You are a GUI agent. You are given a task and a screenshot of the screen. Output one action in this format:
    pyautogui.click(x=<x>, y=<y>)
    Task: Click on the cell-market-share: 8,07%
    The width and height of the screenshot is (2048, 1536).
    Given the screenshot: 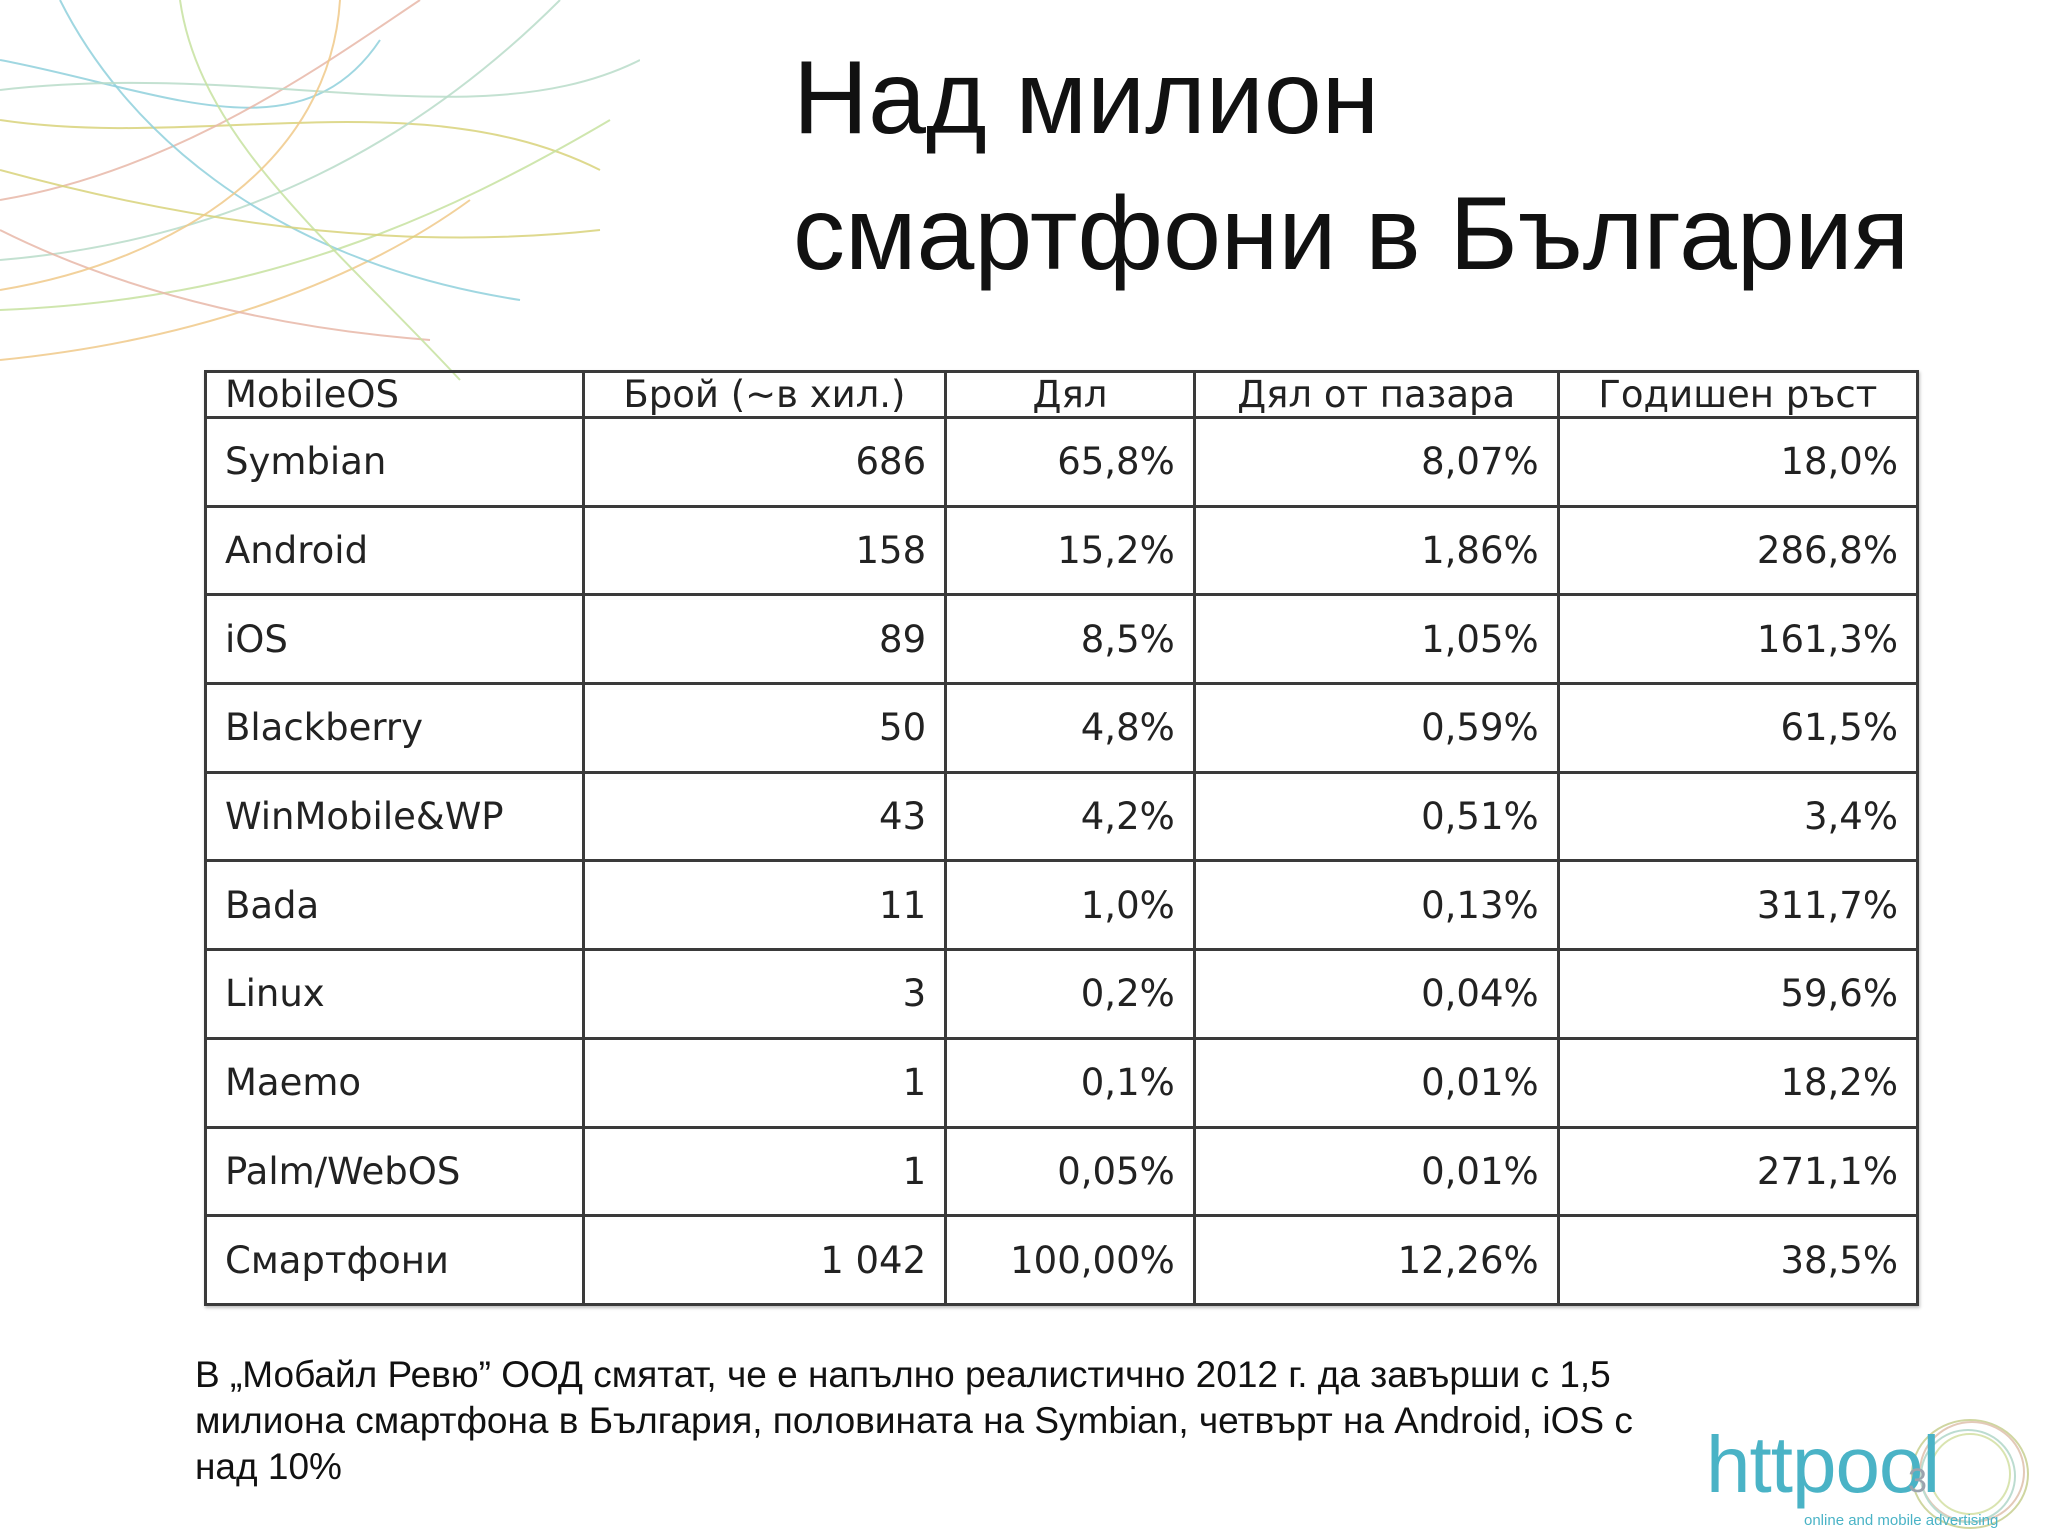 What is the action you would take?
    pyautogui.click(x=1376, y=462)
    